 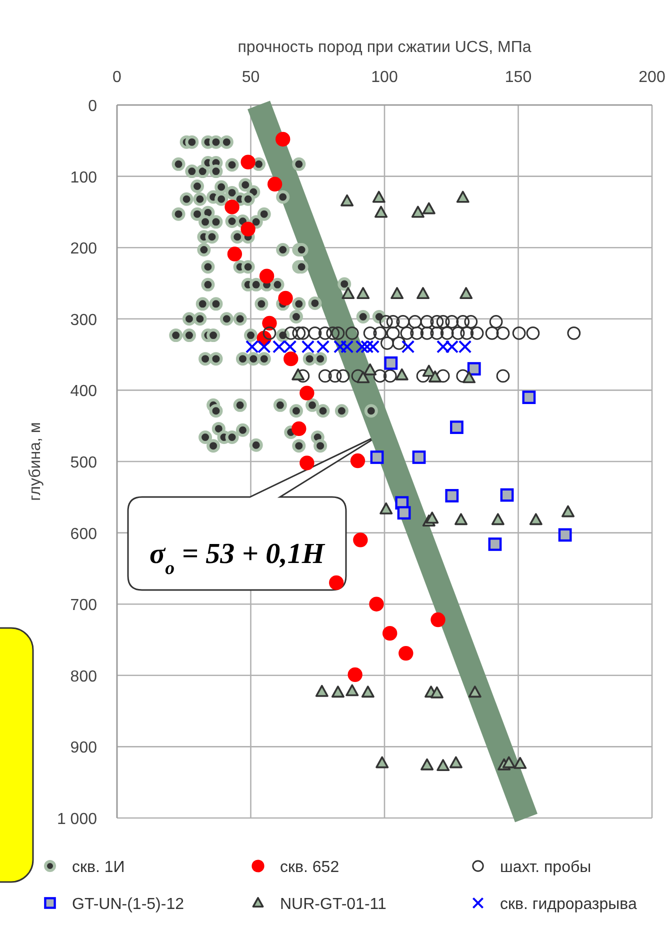 What do you see at coordinates (117, 77) in the screenshot?
I see `x-tick-label: 0` at bounding box center [117, 77].